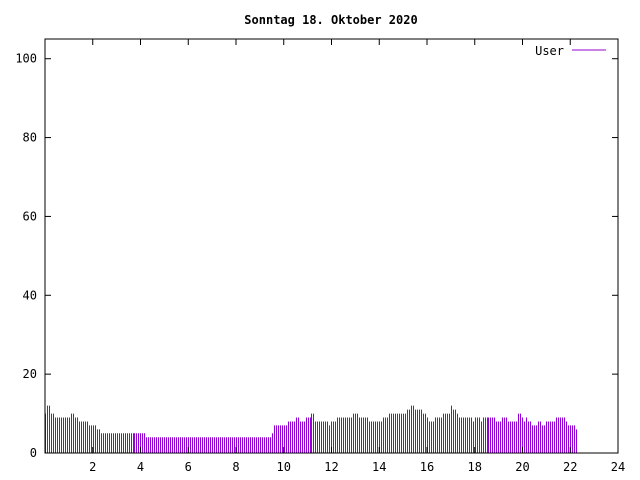  Describe the element at coordinates (331, 467) in the screenshot. I see `x-tick-label: 12` at that location.